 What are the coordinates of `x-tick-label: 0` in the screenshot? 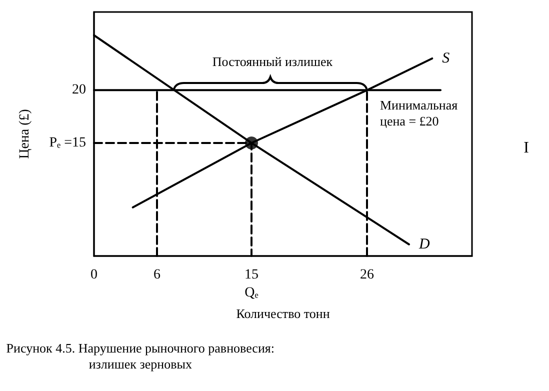 It's located at (94, 275).